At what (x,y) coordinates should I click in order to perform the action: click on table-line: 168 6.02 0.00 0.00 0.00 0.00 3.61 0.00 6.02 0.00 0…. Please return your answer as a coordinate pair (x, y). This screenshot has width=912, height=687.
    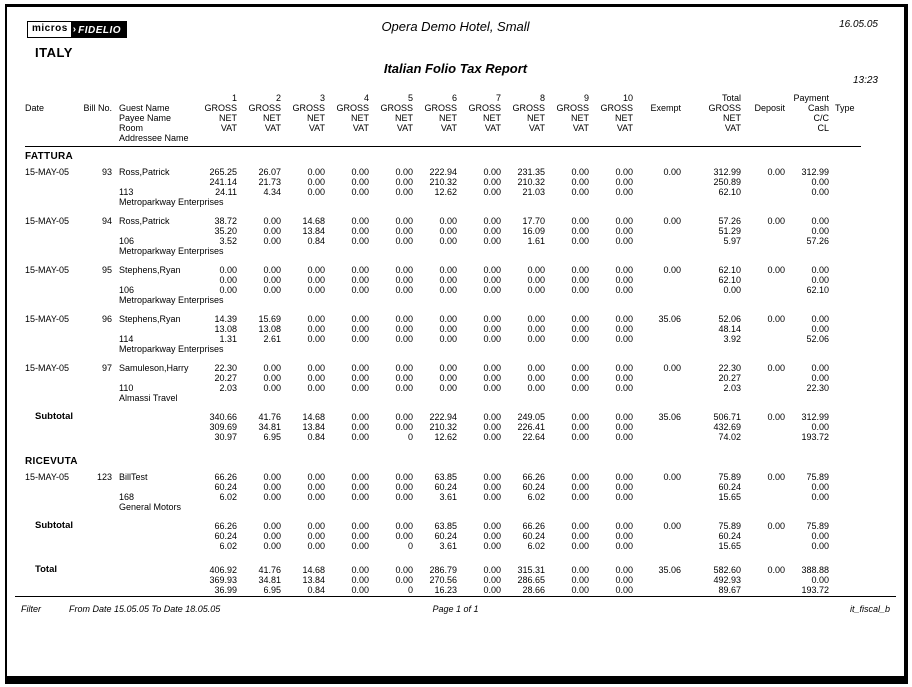
    Looking at the image, I should click on (457, 497).